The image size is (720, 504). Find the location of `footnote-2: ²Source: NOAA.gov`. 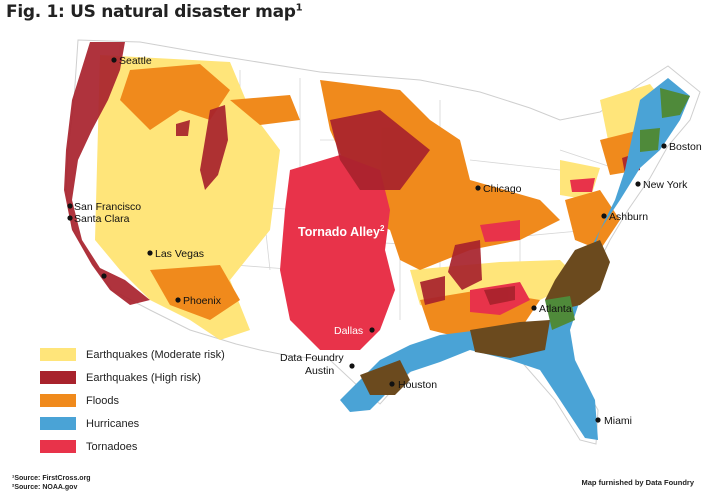

footnote-2: ²Source: NOAA.gov is located at coordinates (45, 487).